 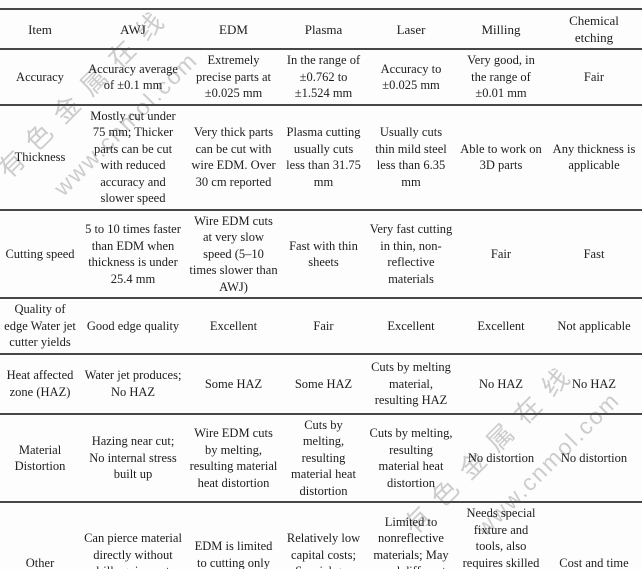 I want to click on table-cell: Cuts by melting material, resulting HAZ, so click(x=411, y=384).